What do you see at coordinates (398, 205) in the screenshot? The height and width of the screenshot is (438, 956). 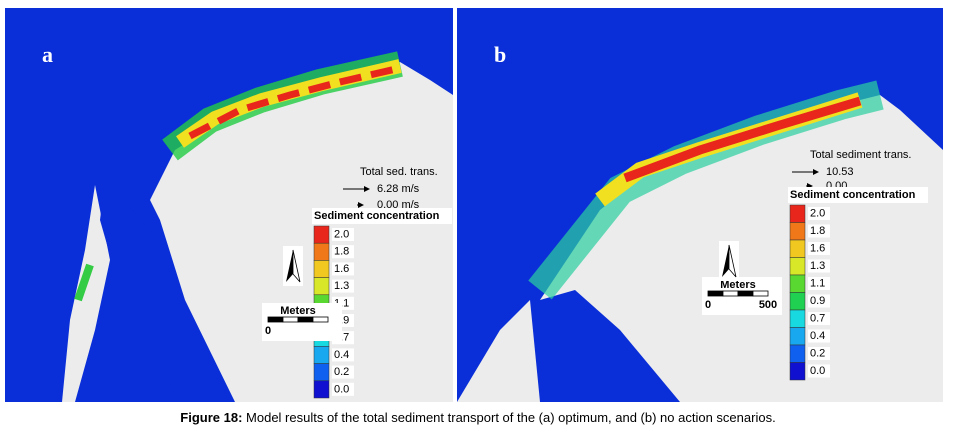 I see `zero-label: 0.00 m/s` at bounding box center [398, 205].